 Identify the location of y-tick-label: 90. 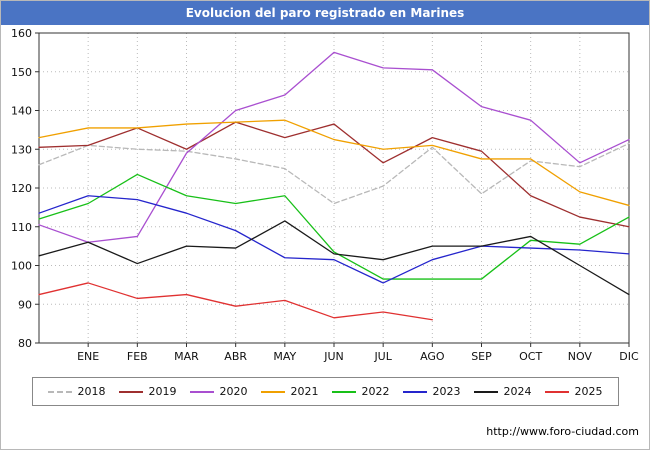
(25, 304).